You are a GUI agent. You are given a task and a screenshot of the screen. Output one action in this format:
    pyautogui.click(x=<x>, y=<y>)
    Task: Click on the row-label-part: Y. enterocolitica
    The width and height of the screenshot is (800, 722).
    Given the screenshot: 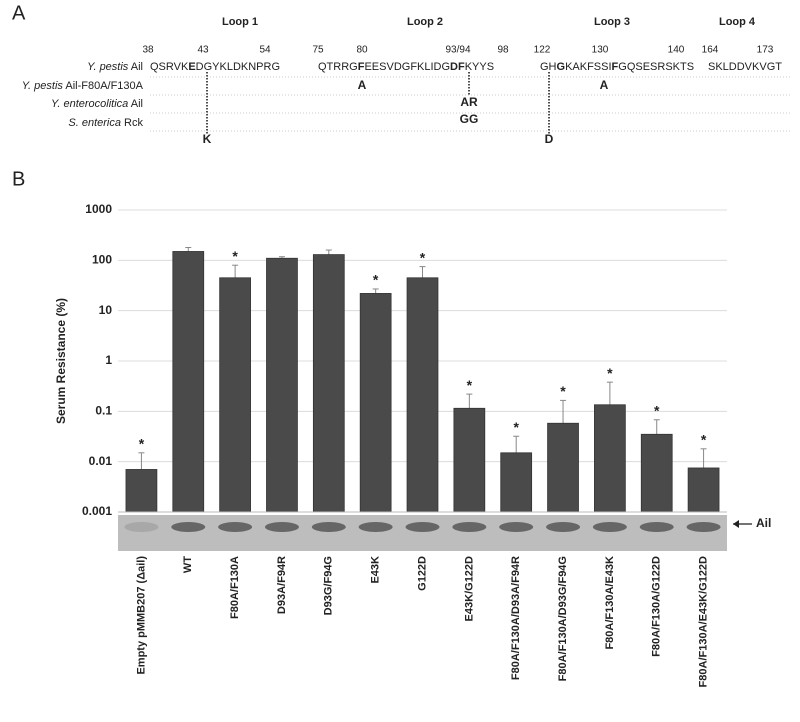 What is the action you would take?
    pyautogui.click(x=89, y=104)
    